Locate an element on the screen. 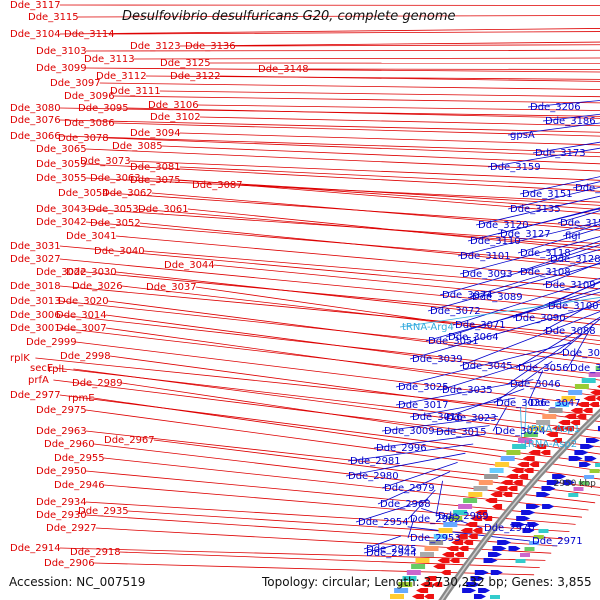 Image resolution: width=600 pixels, height=600 pixels. left-gene-label: secE is located at coordinates (41, 368).